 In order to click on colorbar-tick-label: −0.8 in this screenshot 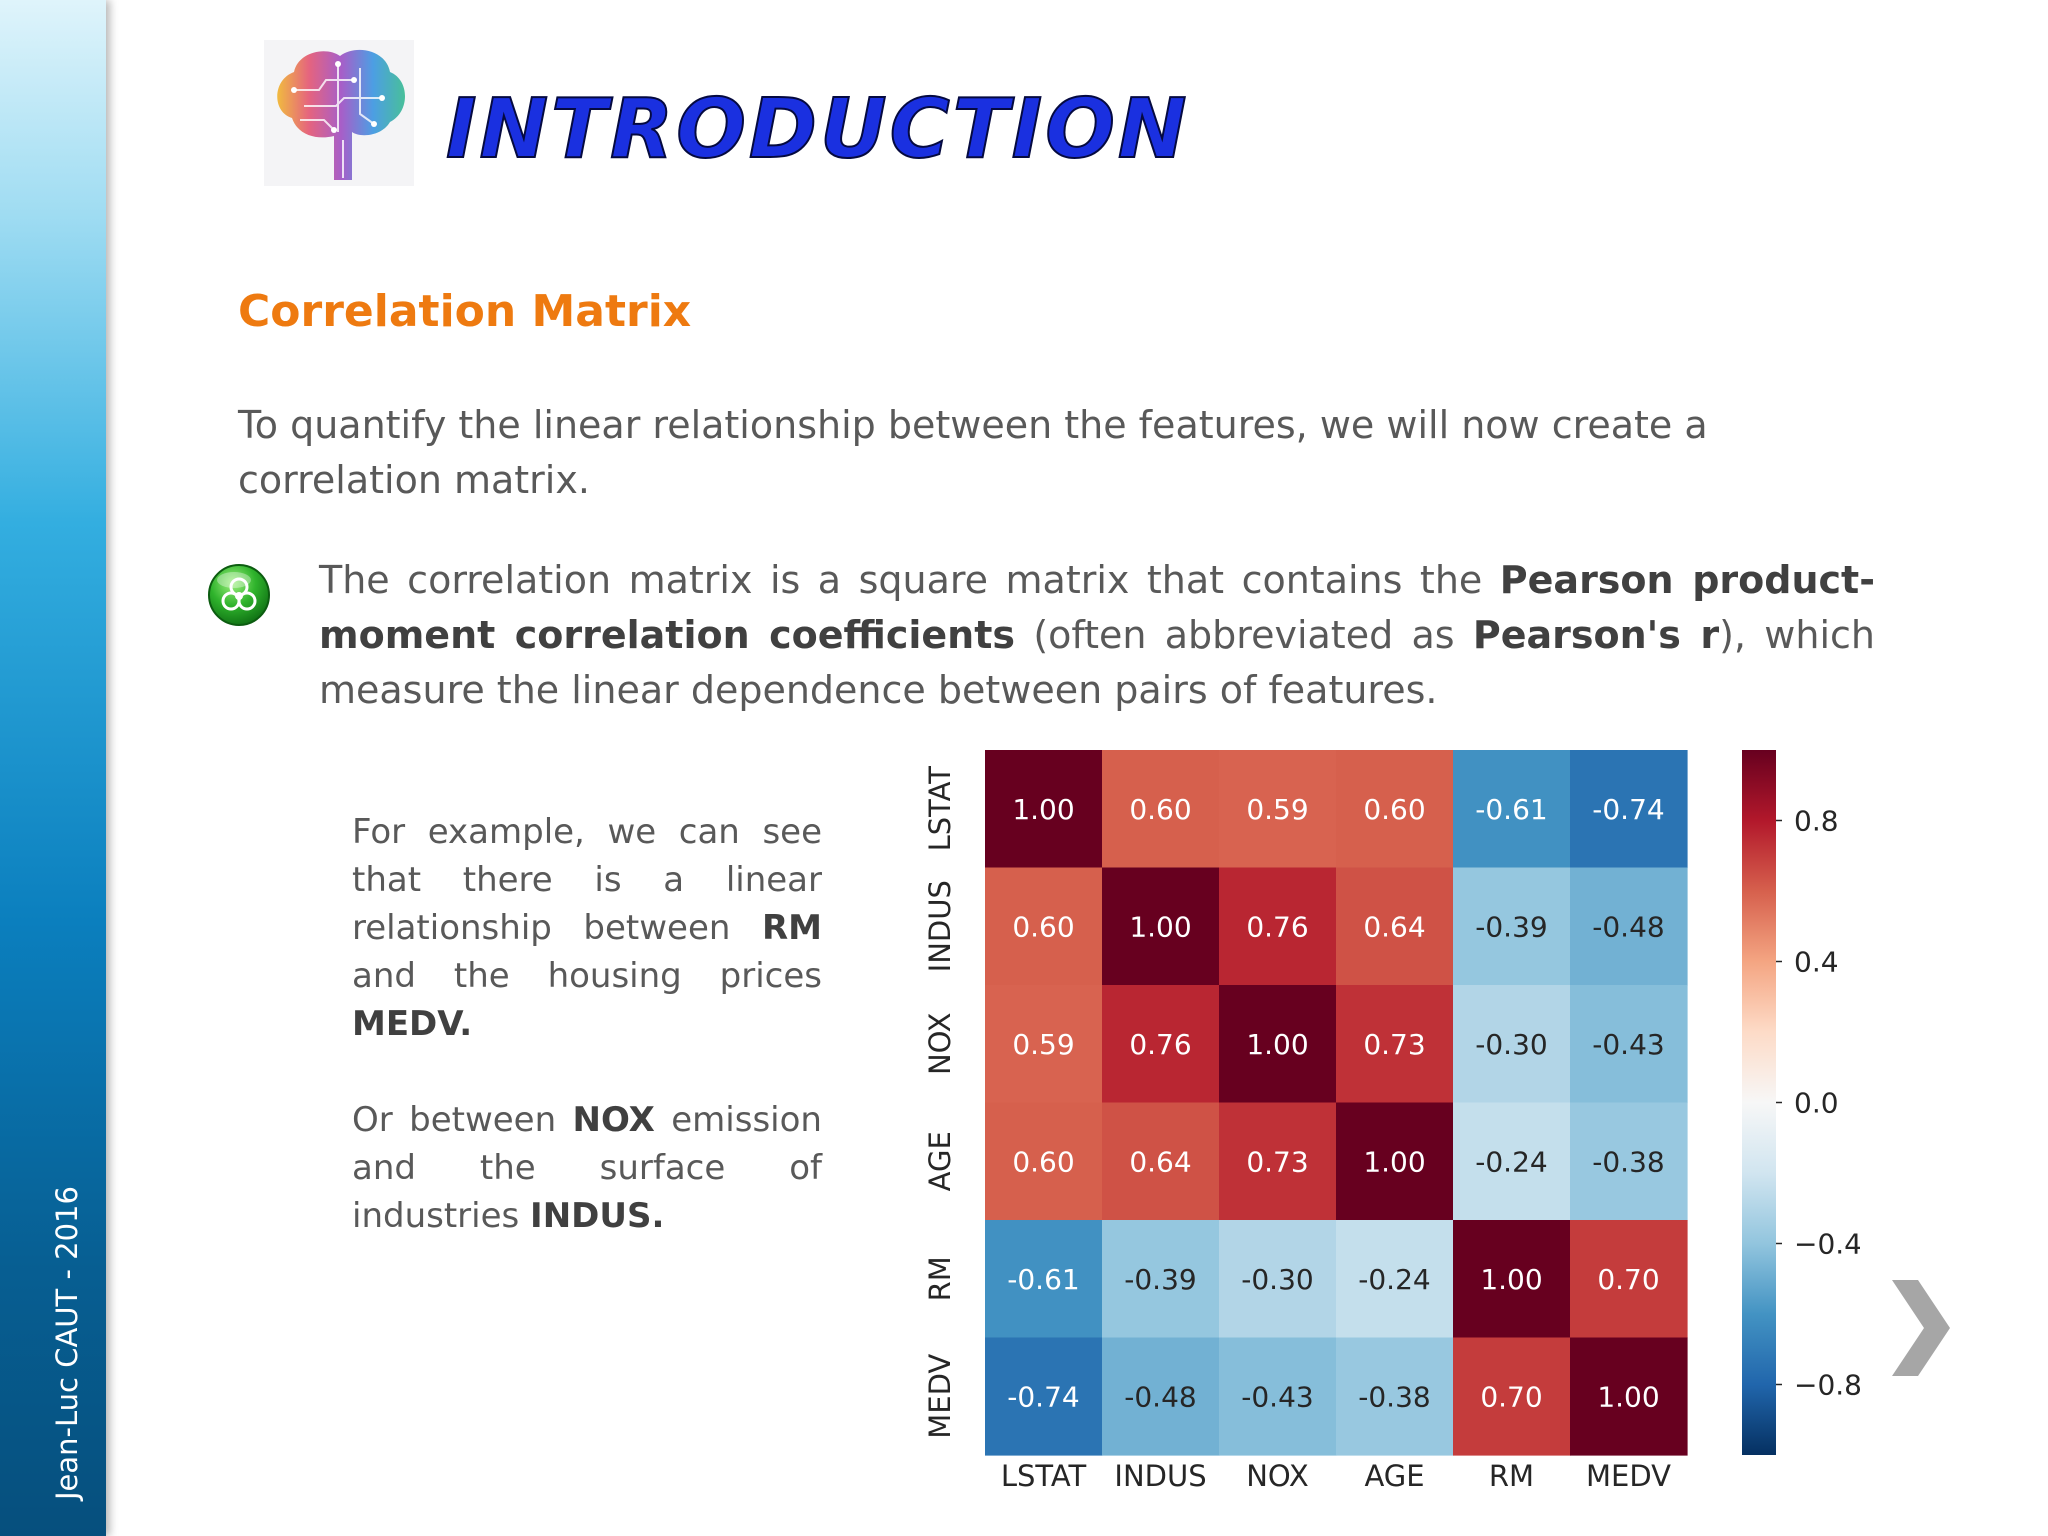, I will do `click(1827, 1385)`.